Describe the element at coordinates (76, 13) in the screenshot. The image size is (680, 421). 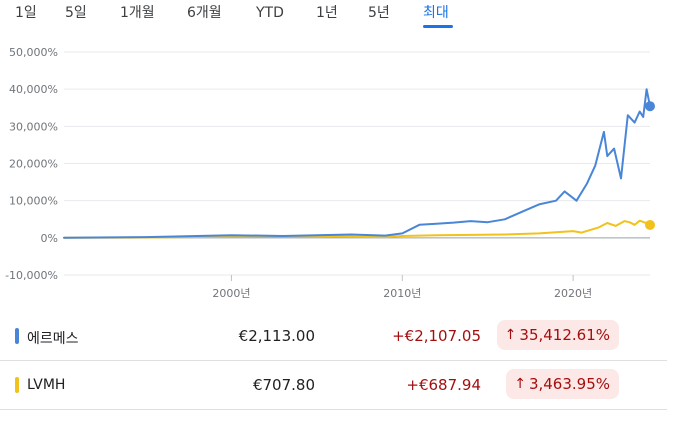
I see `tab-5d: 5일` at that location.